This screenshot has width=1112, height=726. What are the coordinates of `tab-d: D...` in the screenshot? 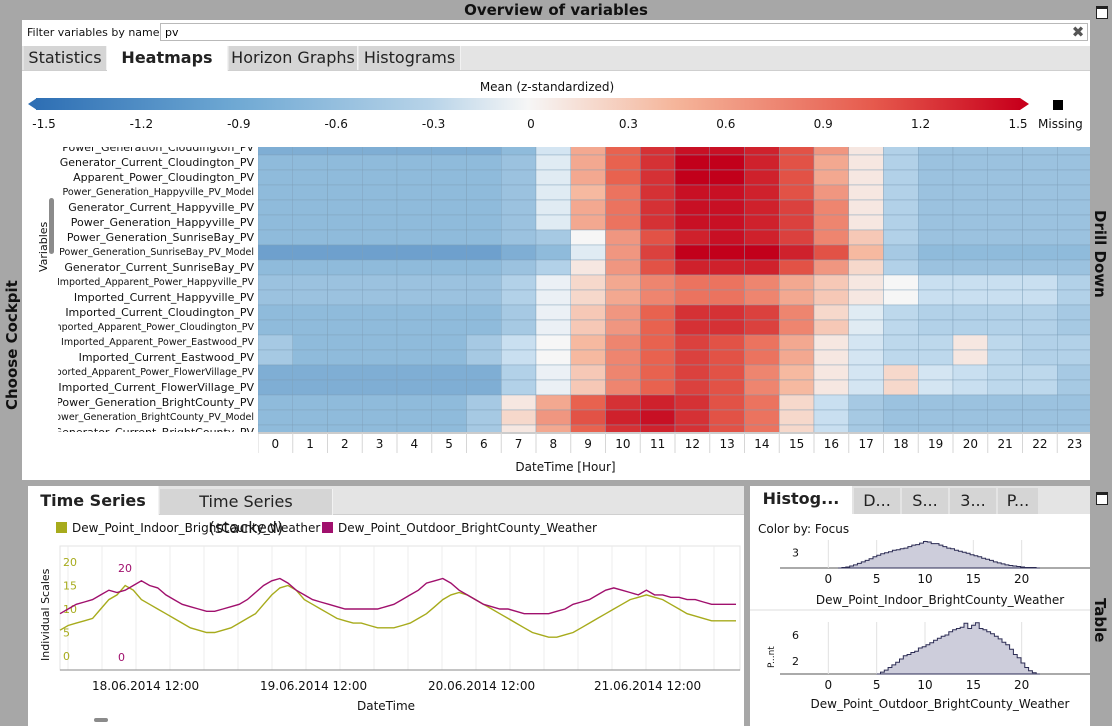 It's located at (877, 501).